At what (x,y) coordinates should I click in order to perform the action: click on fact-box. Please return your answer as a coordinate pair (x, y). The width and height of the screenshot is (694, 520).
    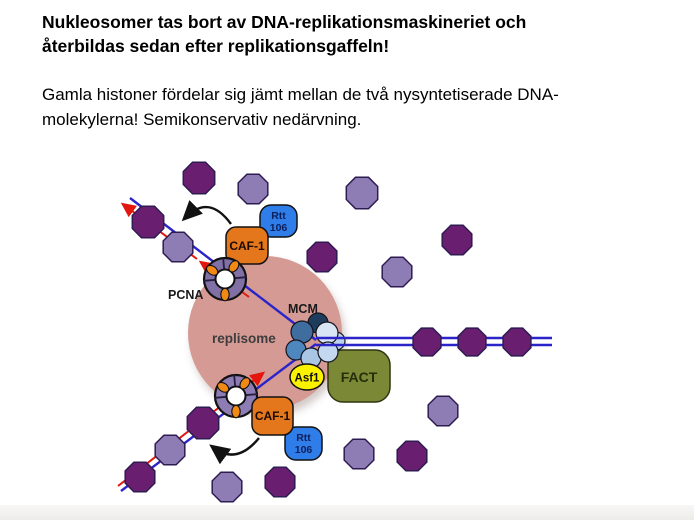
    Looking at the image, I should click on (359, 376).